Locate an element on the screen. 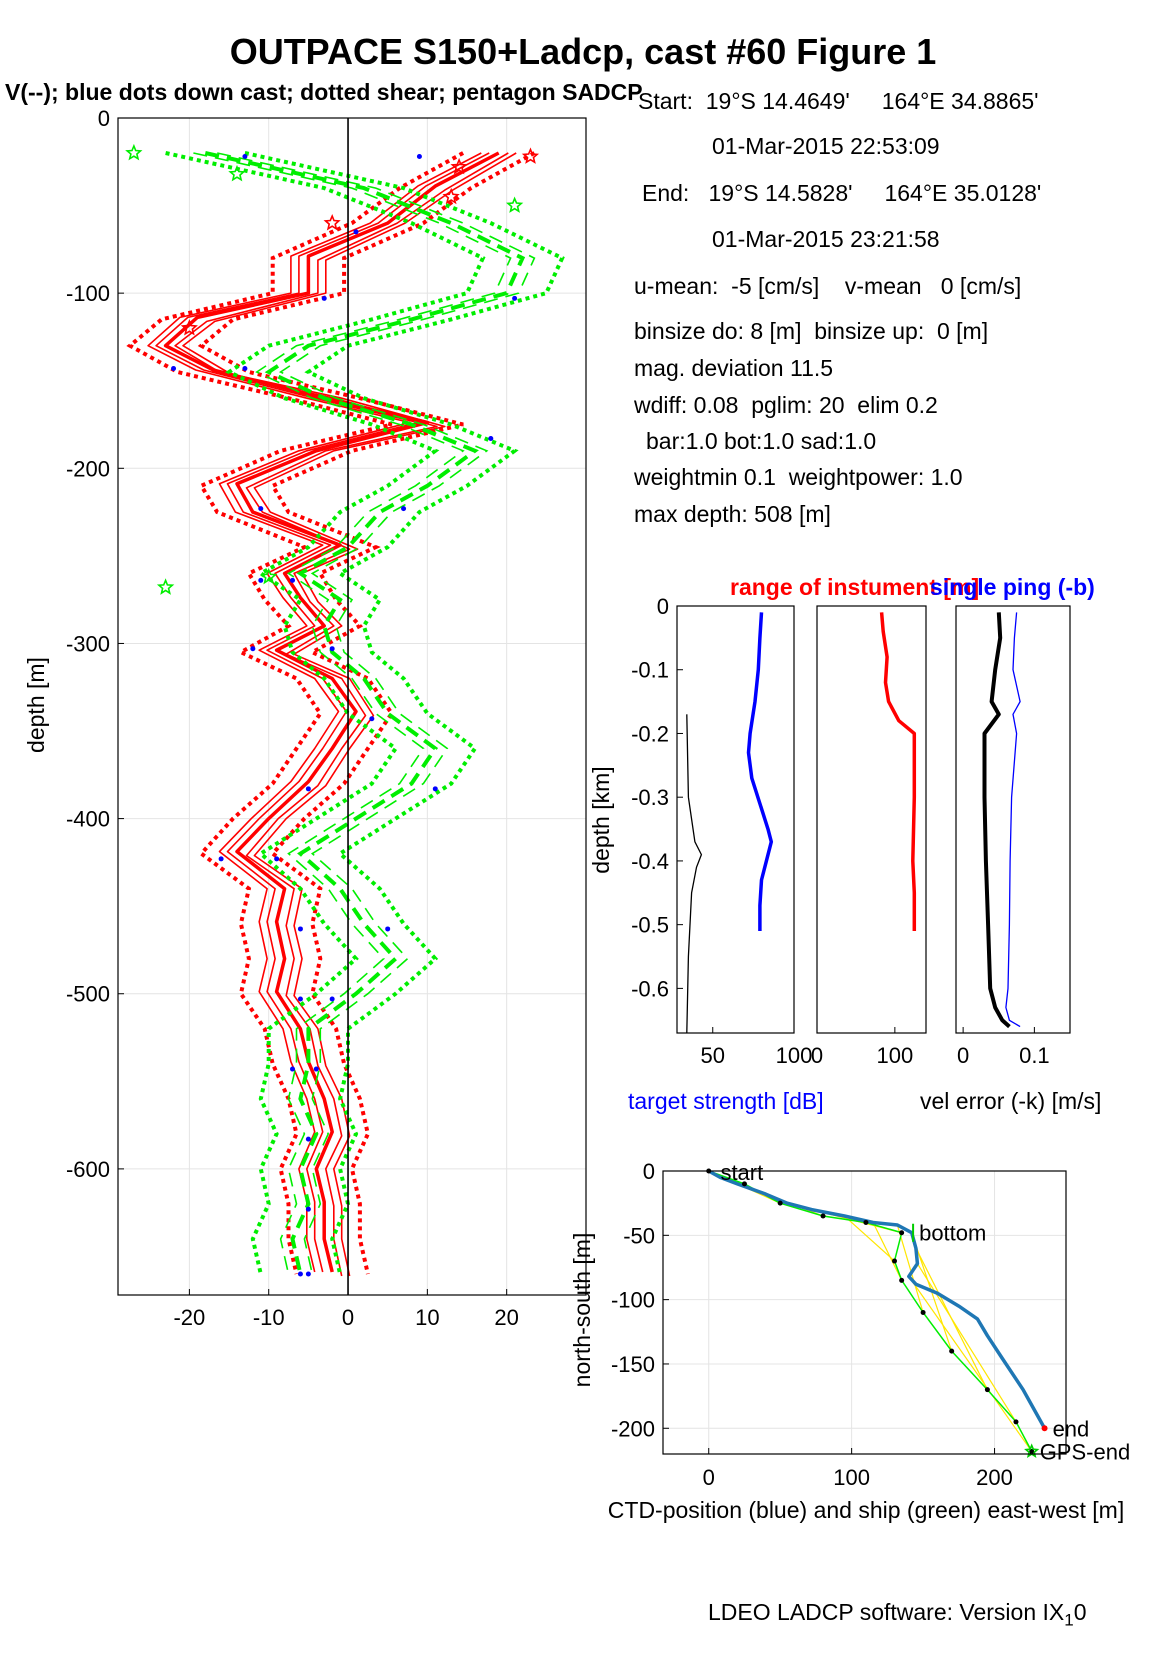 This screenshot has width=1165, height=1679. ping-x-tick-label: 0 is located at coordinates (963, 1055).